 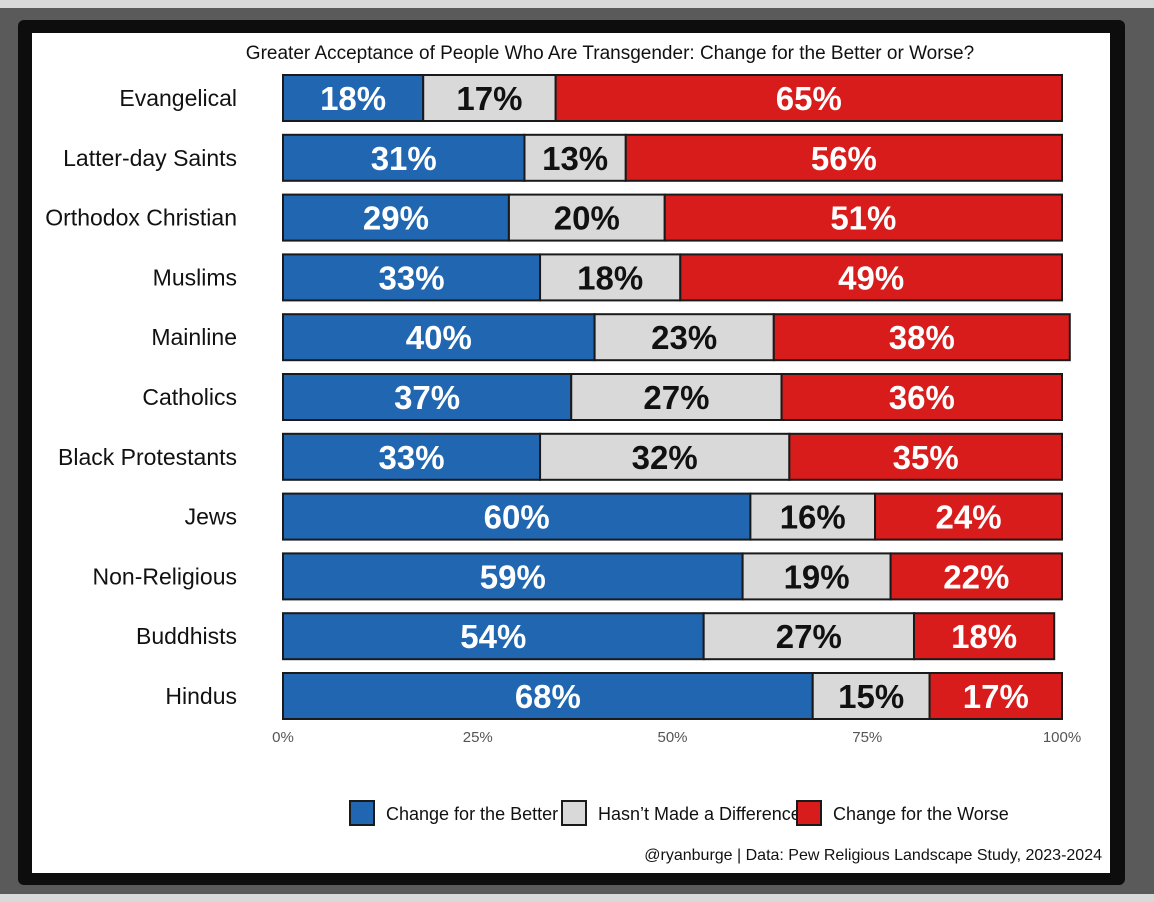 What do you see at coordinates (141, 218) in the screenshot?
I see `category-label: Orthodox Christian` at bounding box center [141, 218].